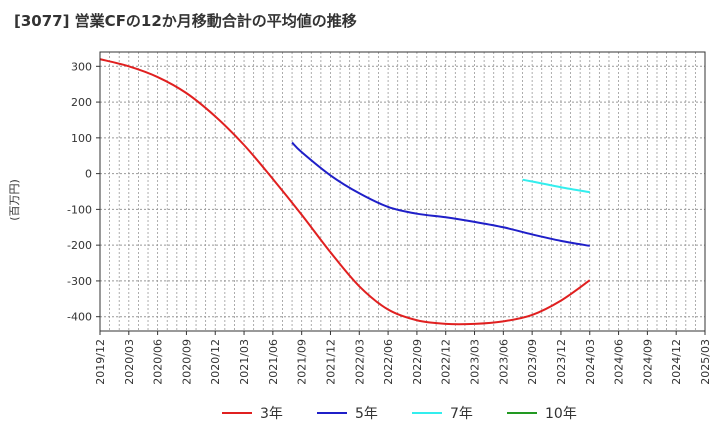 The width and height of the screenshot is (720, 440). What do you see at coordinates (79, 245) in the screenshot?
I see `y-tick-label: -200` at bounding box center [79, 245].